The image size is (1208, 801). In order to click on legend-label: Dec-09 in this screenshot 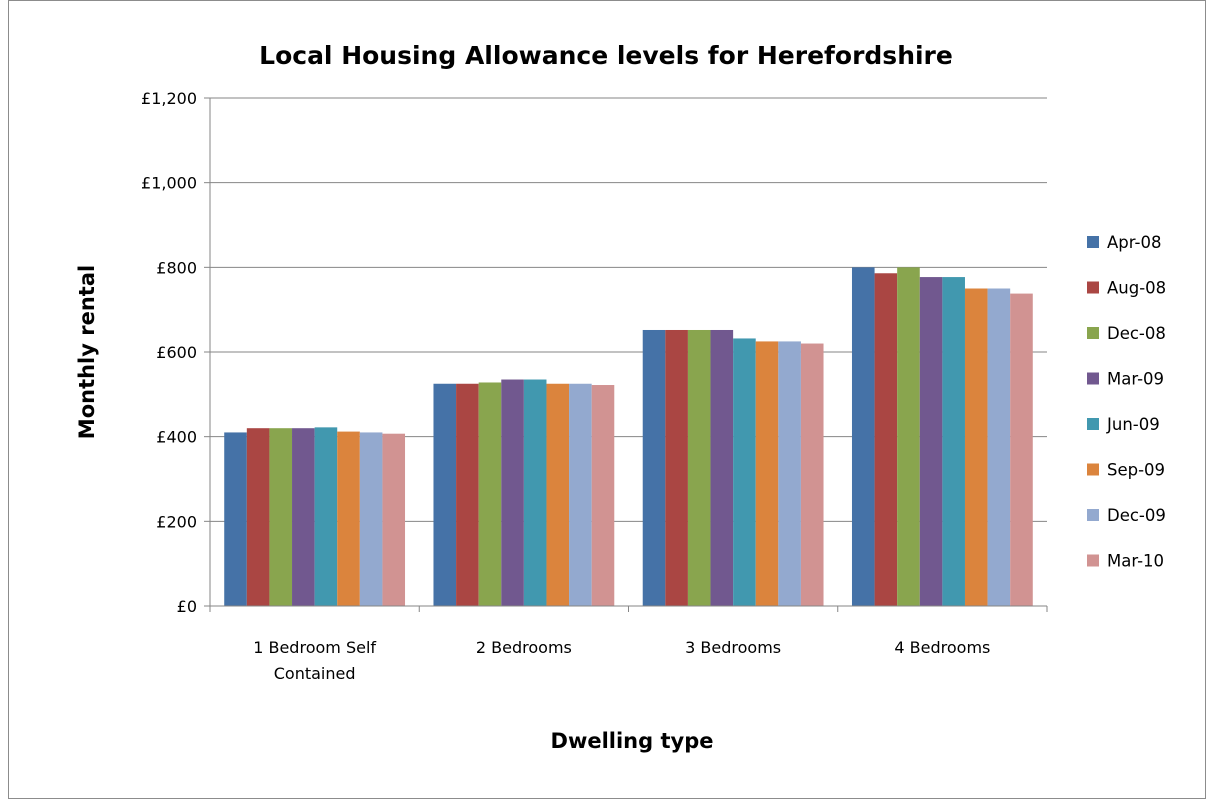, I will do `click(1136, 515)`.